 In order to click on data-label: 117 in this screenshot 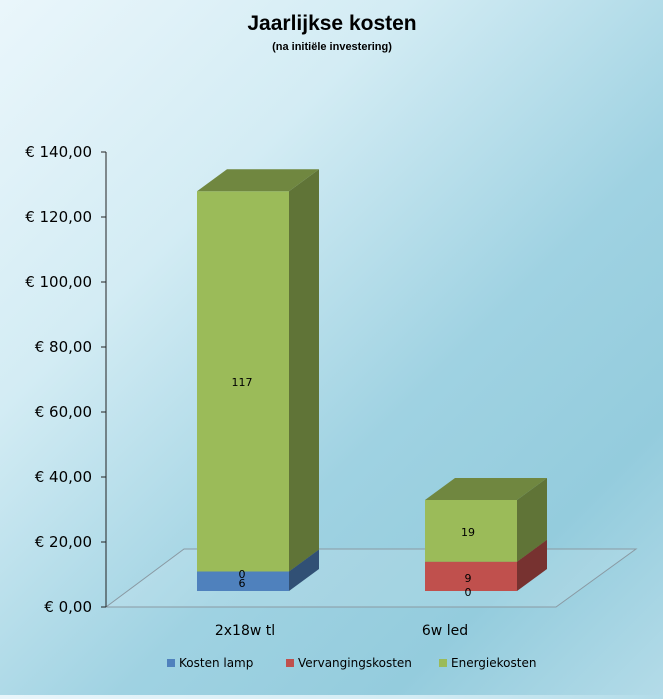, I will do `click(242, 382)`.